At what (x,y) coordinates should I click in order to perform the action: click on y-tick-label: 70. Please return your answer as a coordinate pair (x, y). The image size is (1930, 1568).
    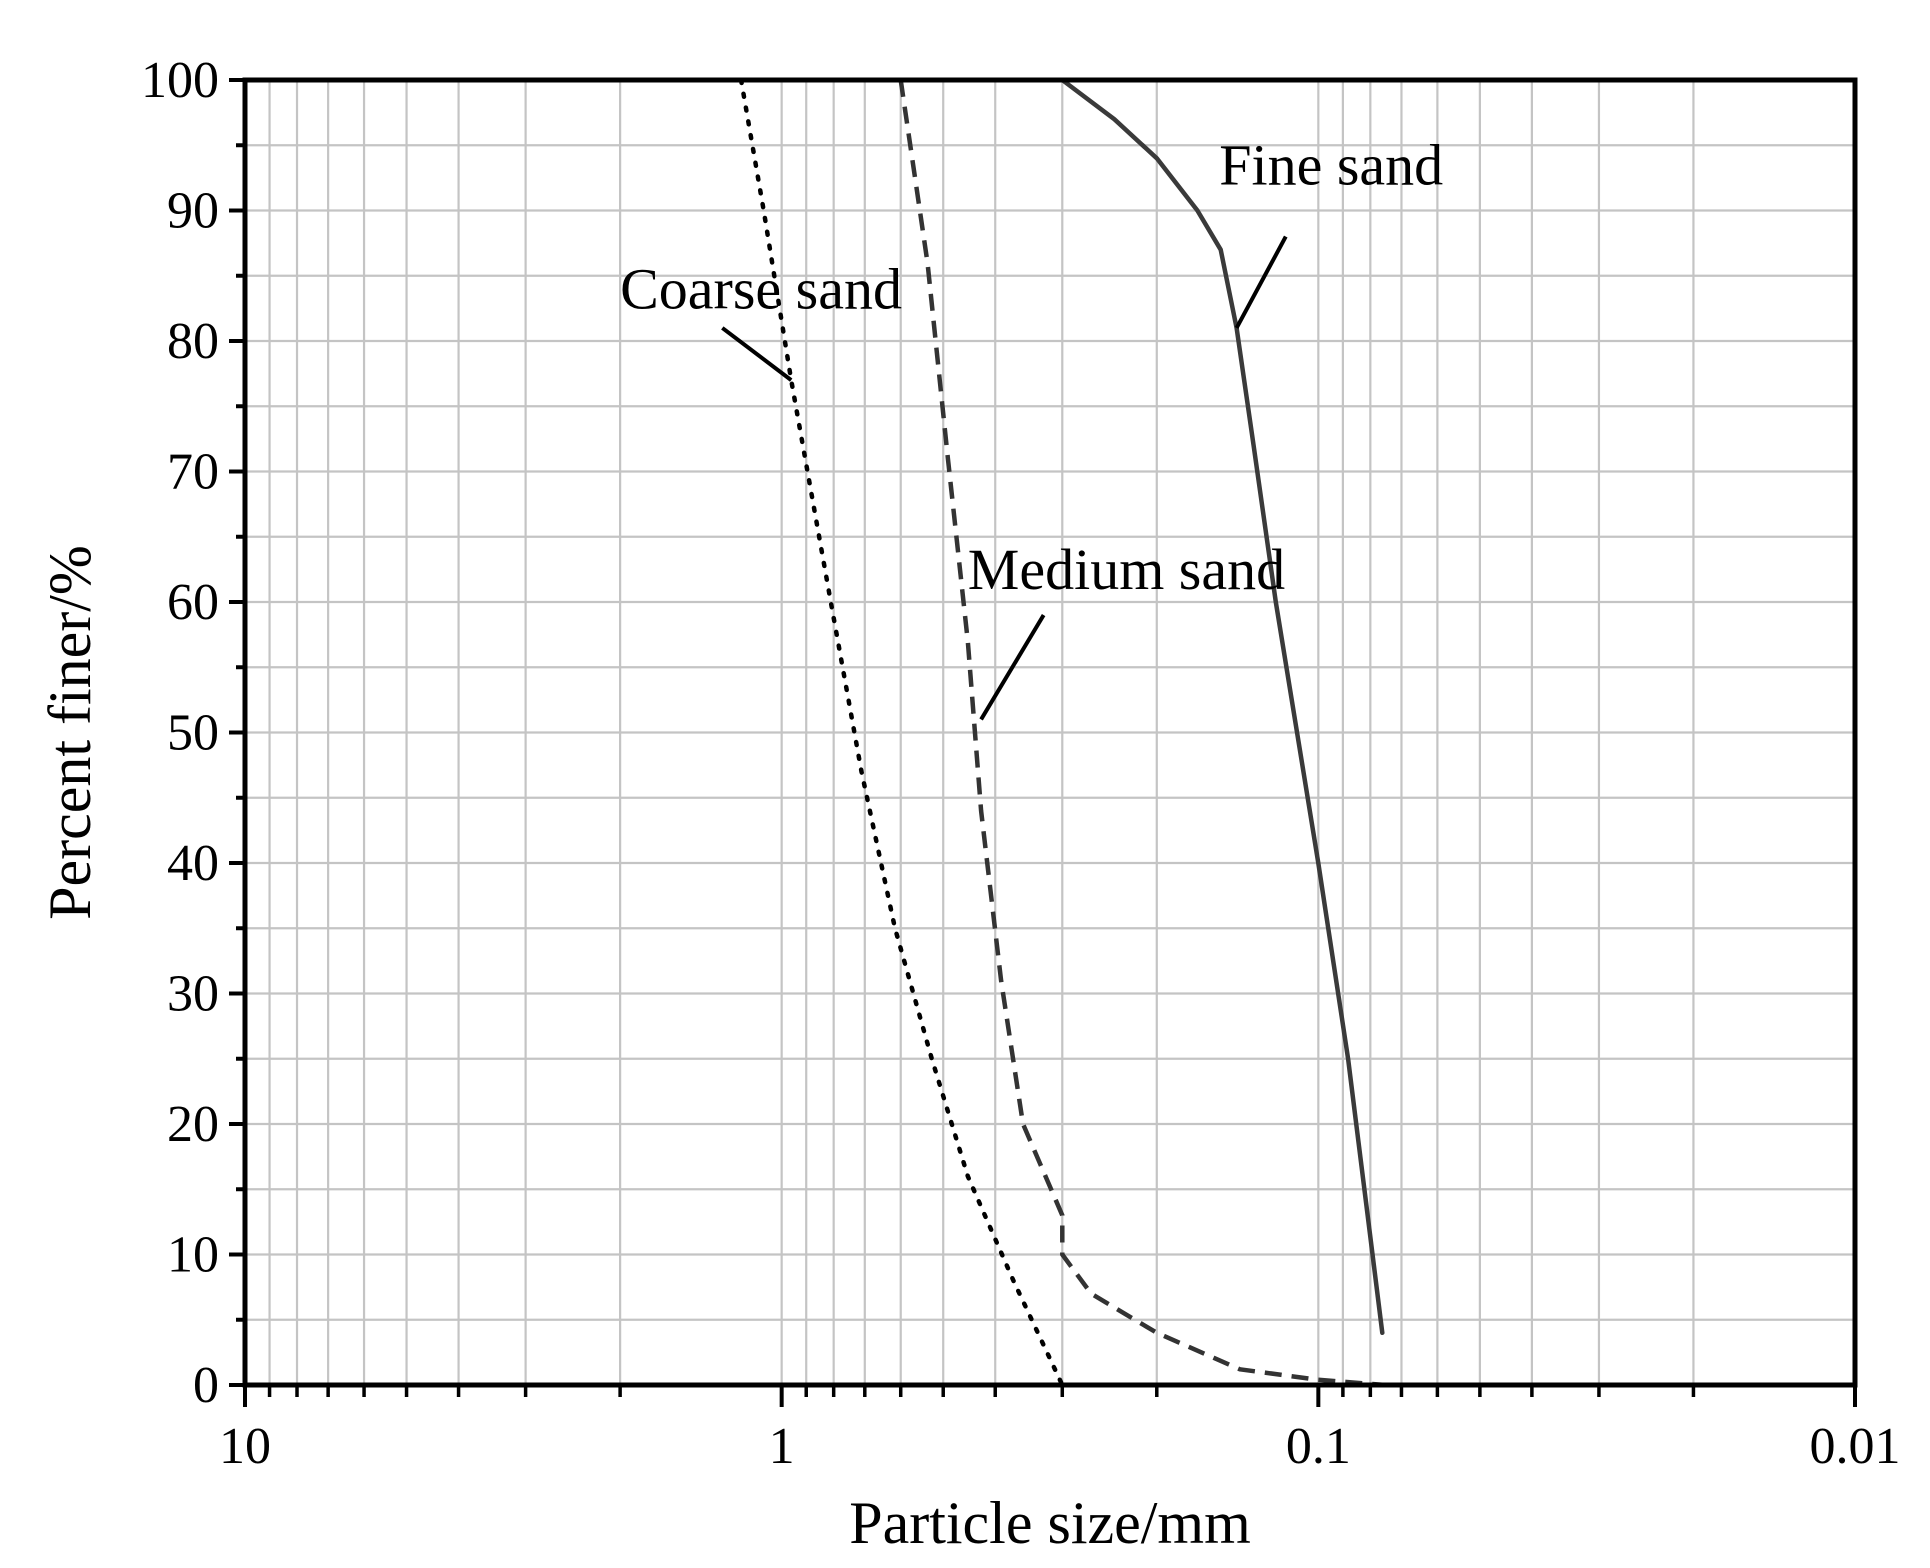
    Looking at the image, I should click on (193, 472).